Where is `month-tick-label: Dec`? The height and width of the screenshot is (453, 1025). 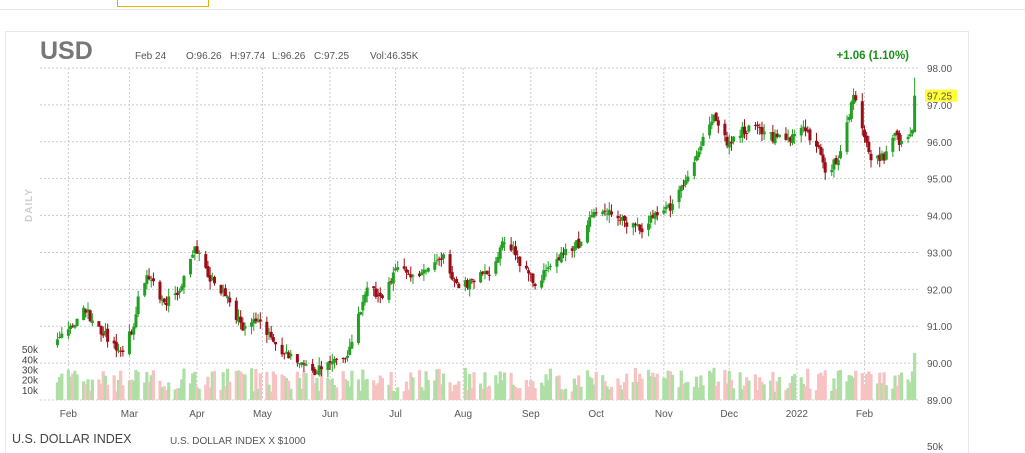 month-tick-label: Dec is located at coordinates (729, 414).